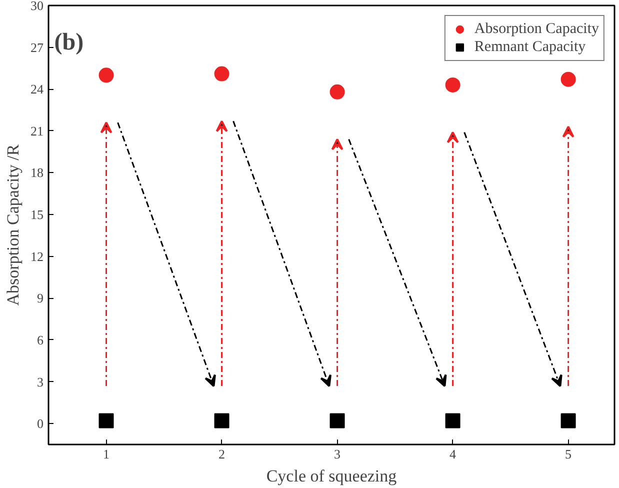 The height and width of the screenshot is (488, 619). Describe the element at coordinates (453, 454) in the screenshot. I see `x-tick-label: 4` at that location.